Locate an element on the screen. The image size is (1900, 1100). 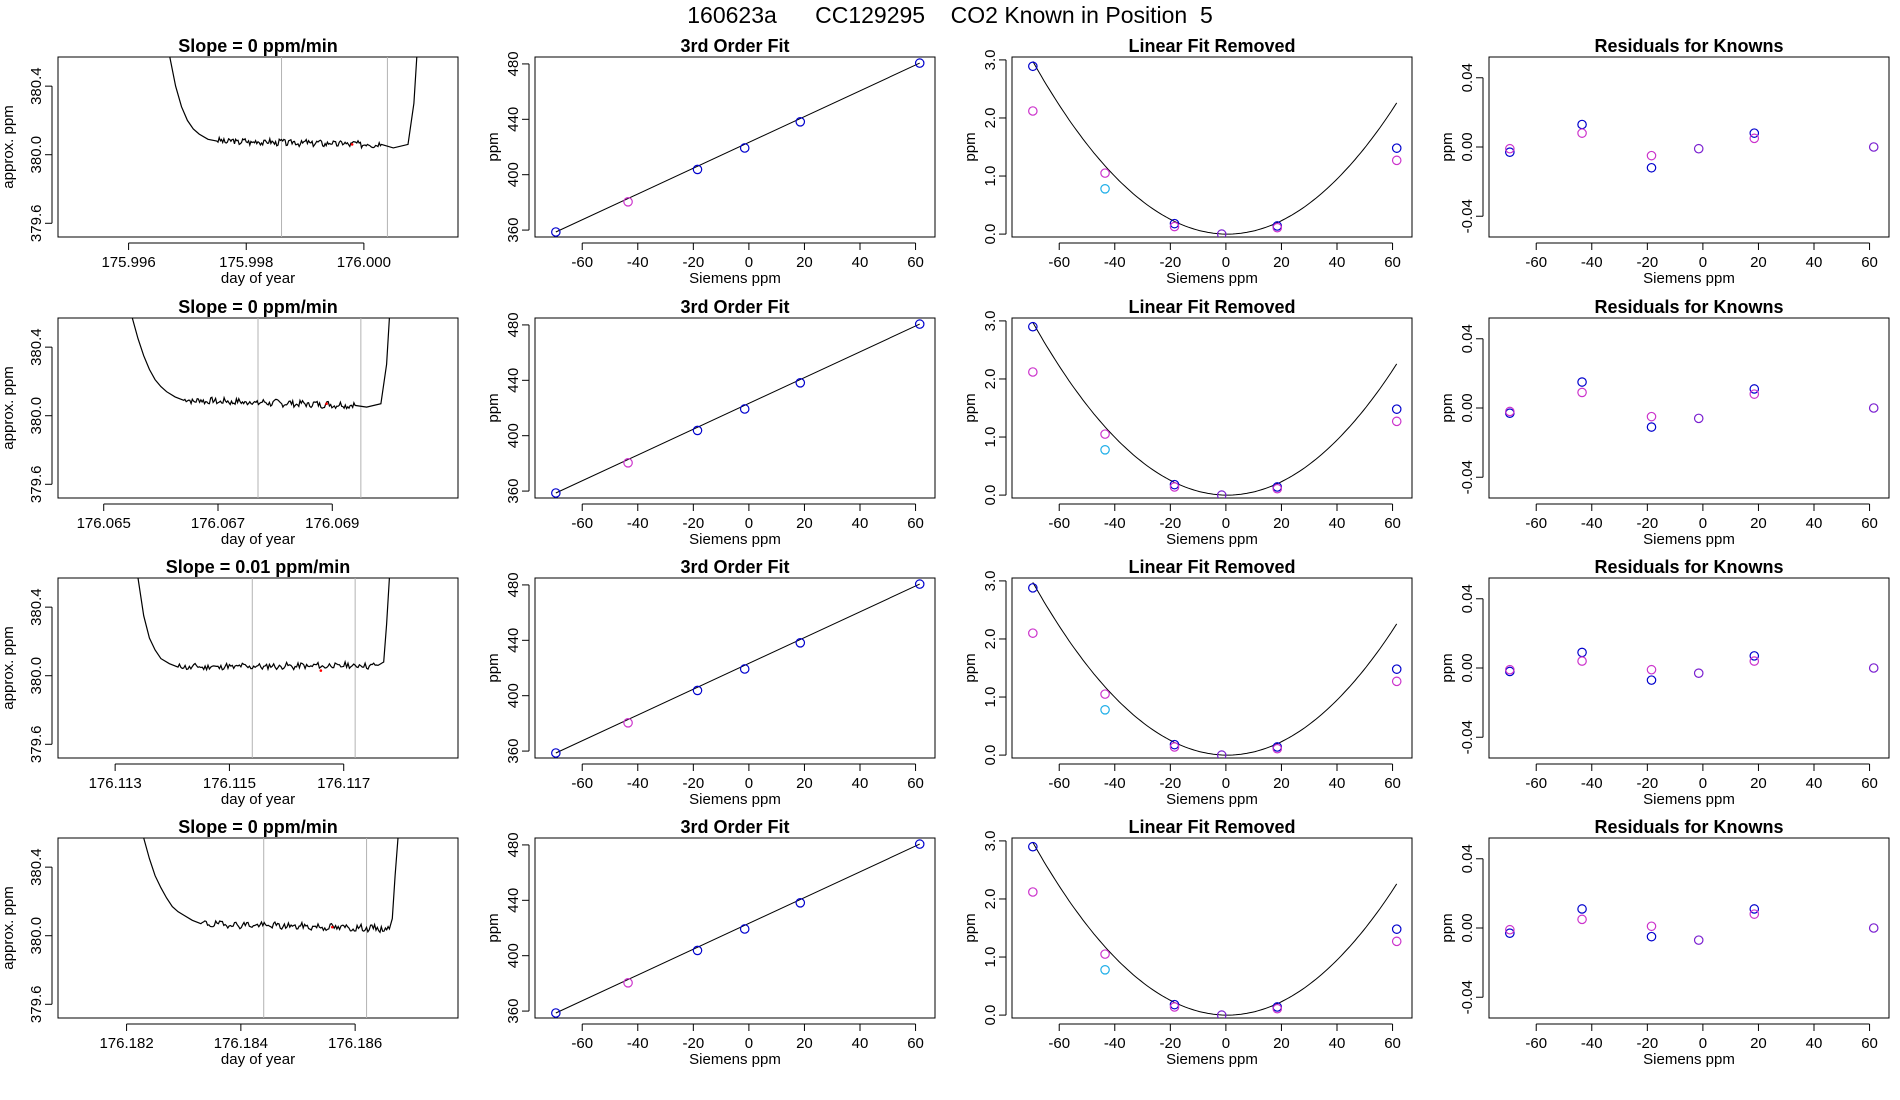
plot-frame is located at coordinates (1212, 147).